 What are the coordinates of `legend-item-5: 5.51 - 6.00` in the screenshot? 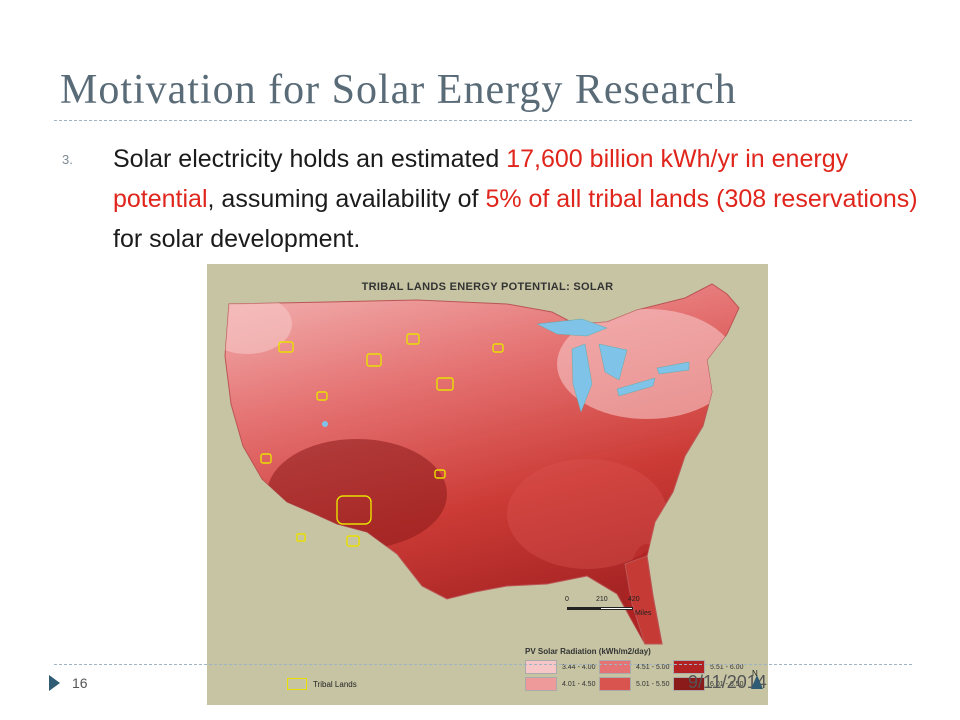 It's located at (708, 667).